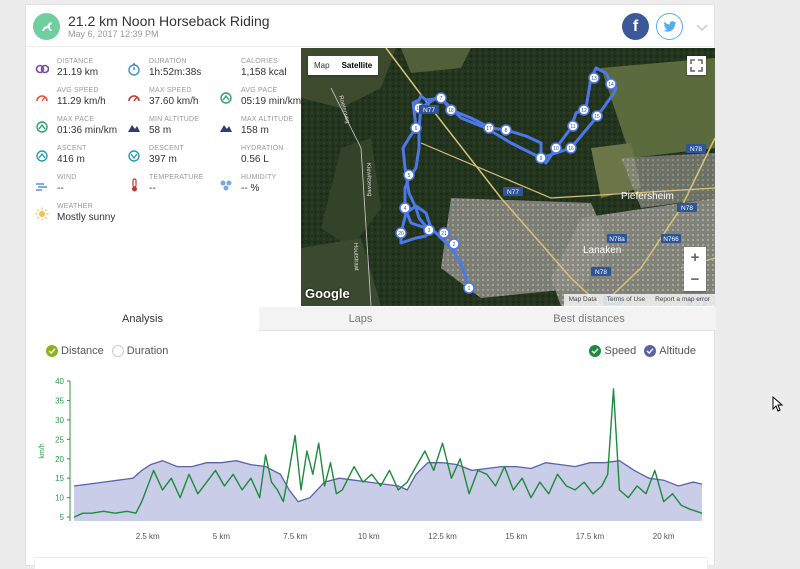  Describe the element at coordinates (597, 116) in the screenshot. I see `km-marker: 15` at that location.